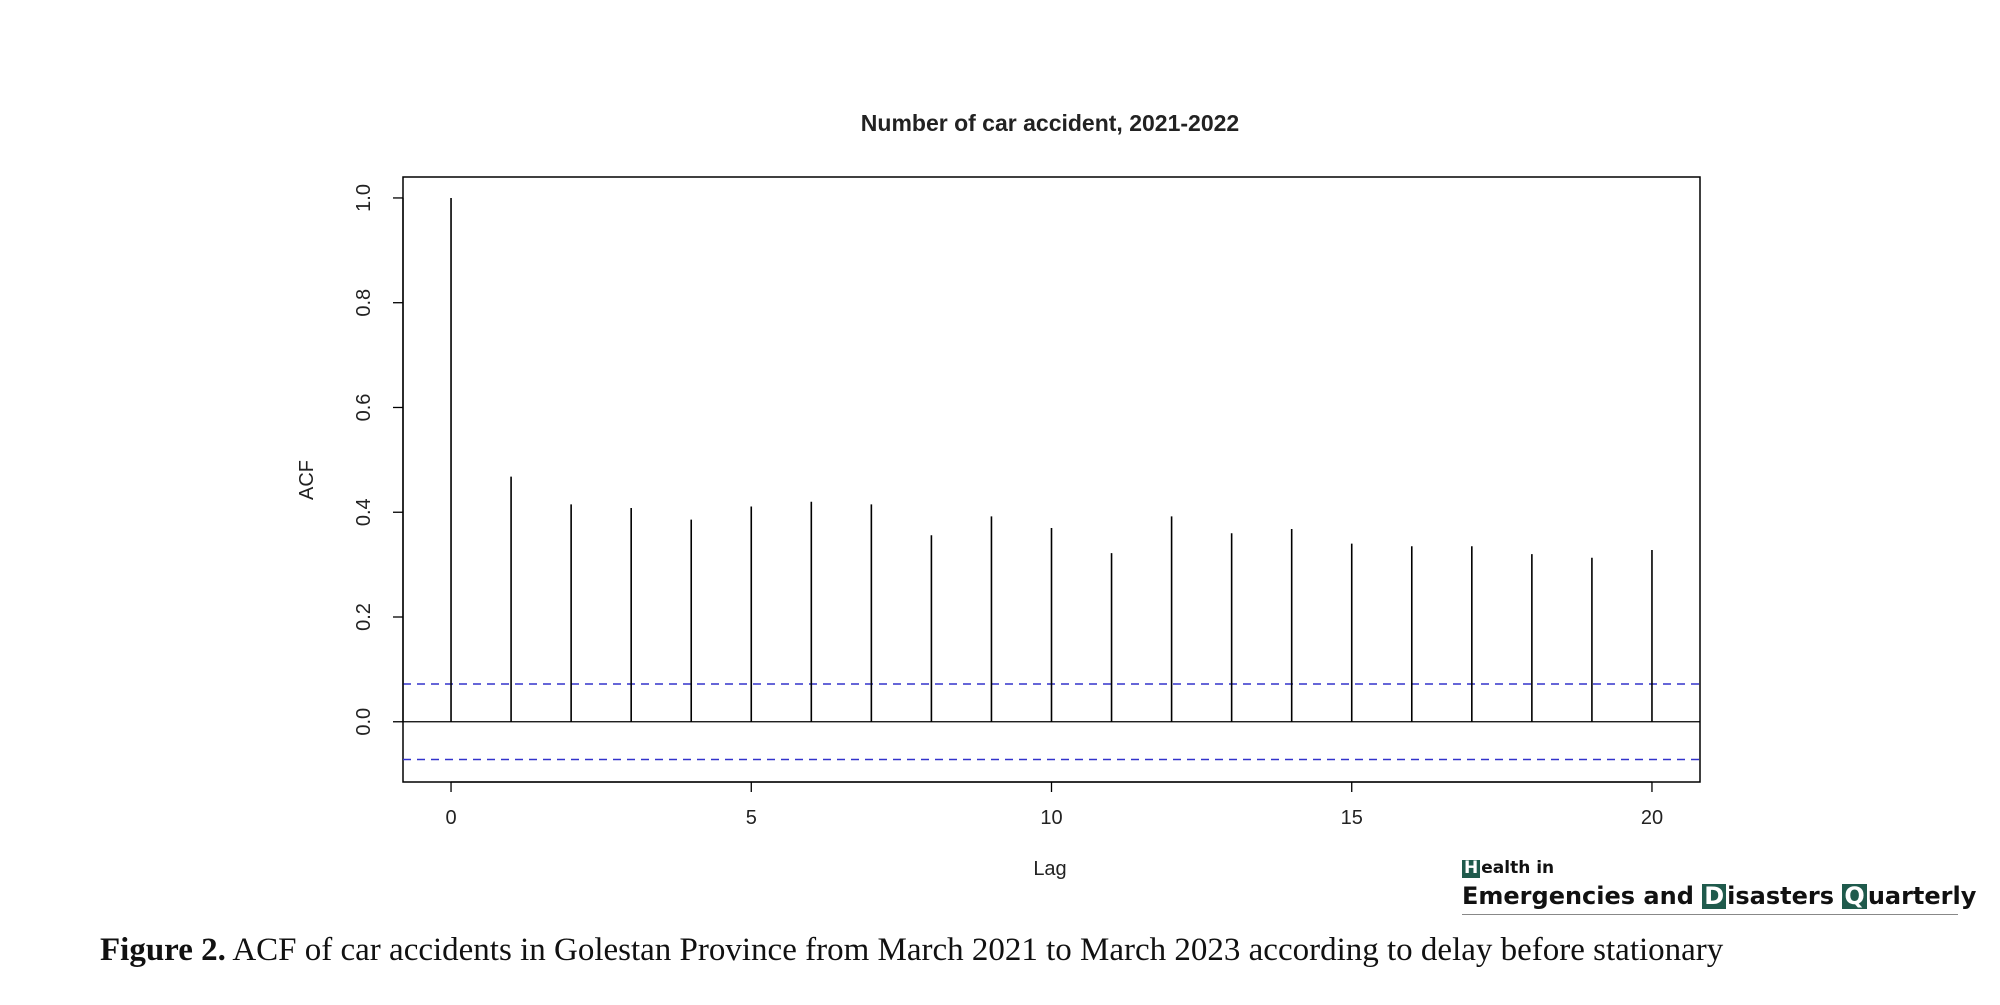 The image size is (2000, 1005). I want to click on x-tick-label: 0, so click(450, 818).